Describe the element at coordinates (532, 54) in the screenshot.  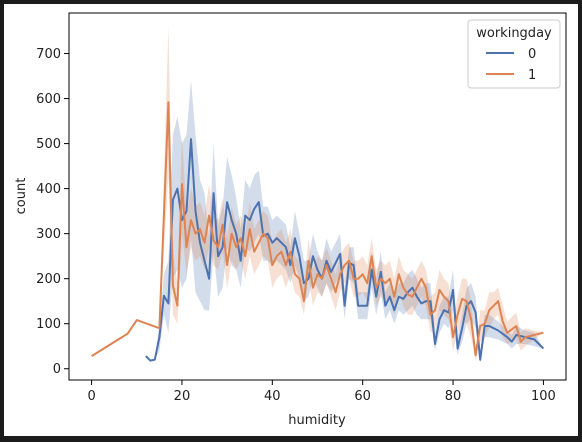
I see `legend-label-0: 0` at that location.